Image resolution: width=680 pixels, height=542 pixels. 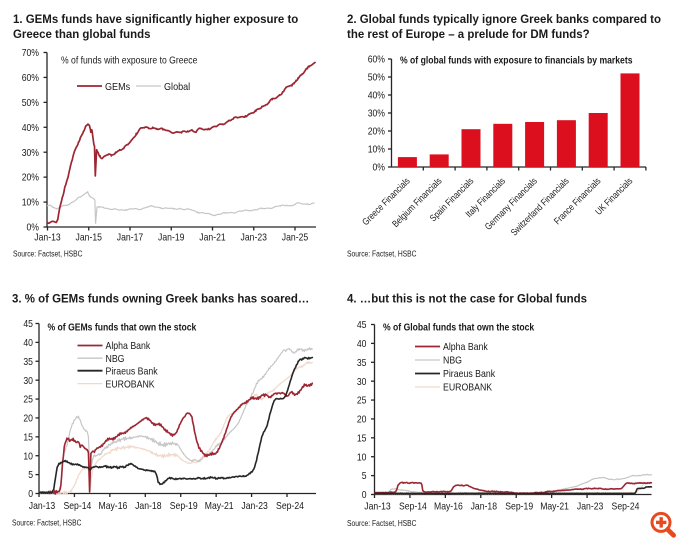 What do you see at coordinates (129, 61) in the screenshot?
I see `svg-text:% of funds with exposure to Gr: % of funds with exposure to Greece` at bounding box center [129, 61].